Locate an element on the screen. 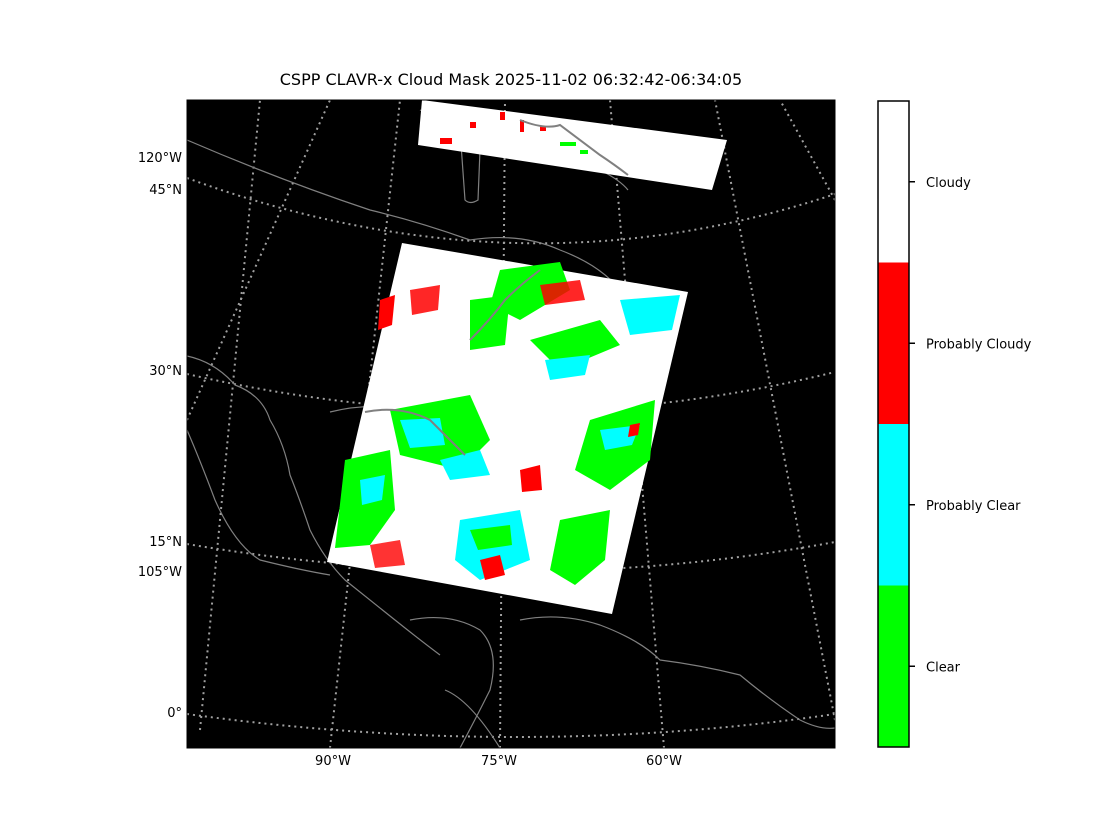  colorbar-frame is located at coordinates (893, 424).